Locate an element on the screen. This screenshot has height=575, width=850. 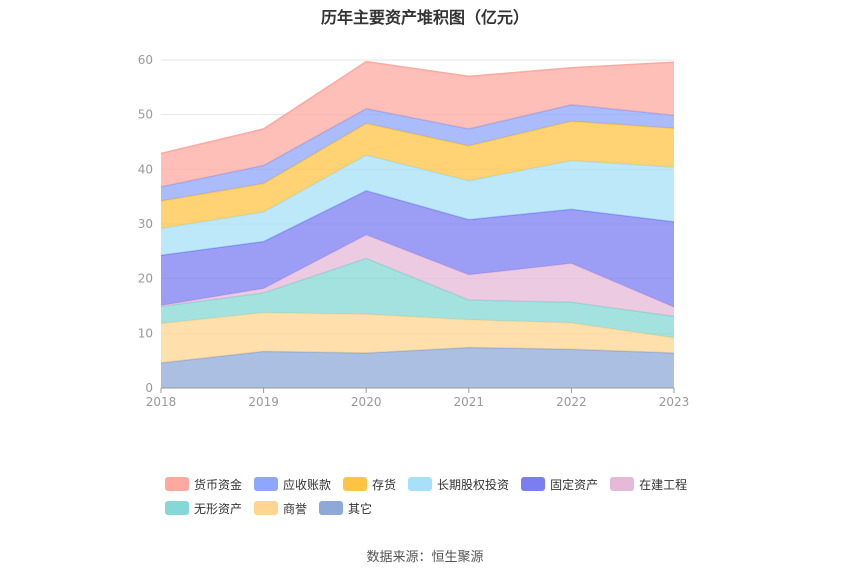
legend-item: 在建工程 is located at coordinates (648, 484).